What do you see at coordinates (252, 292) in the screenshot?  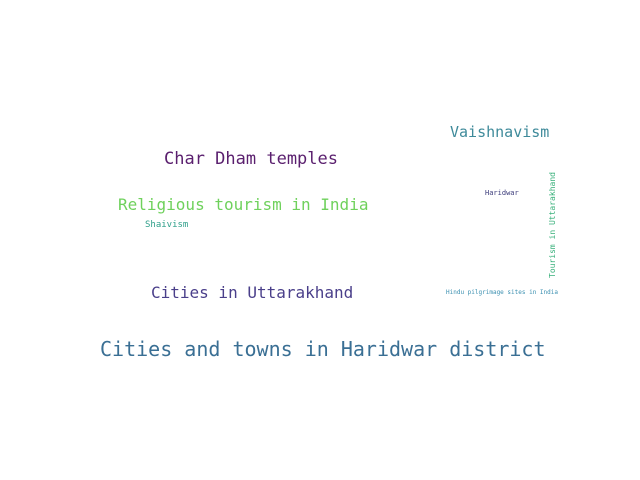 I see `word-cities-in-uttarakhand: Cities in Uttarakhand` at bounding box center [252, 292].